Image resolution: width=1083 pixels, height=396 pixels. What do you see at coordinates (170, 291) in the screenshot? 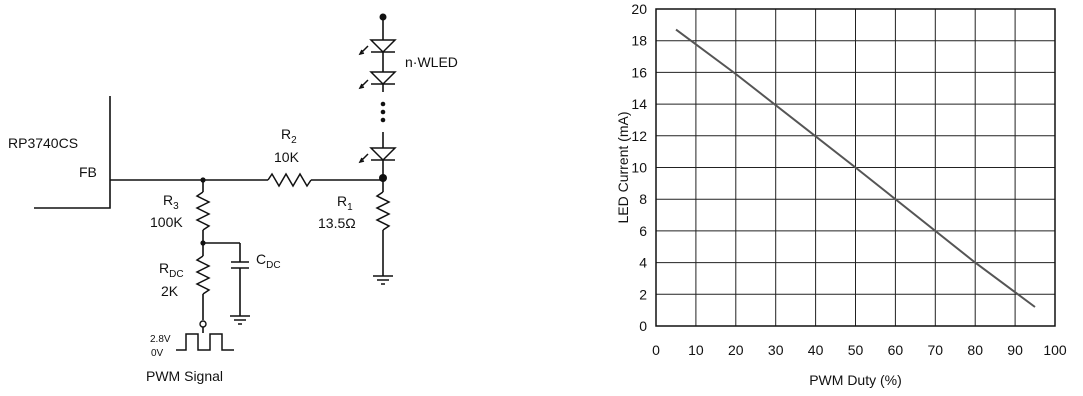
I see `rdc-value: 2K` at bounding box center [170, 291].